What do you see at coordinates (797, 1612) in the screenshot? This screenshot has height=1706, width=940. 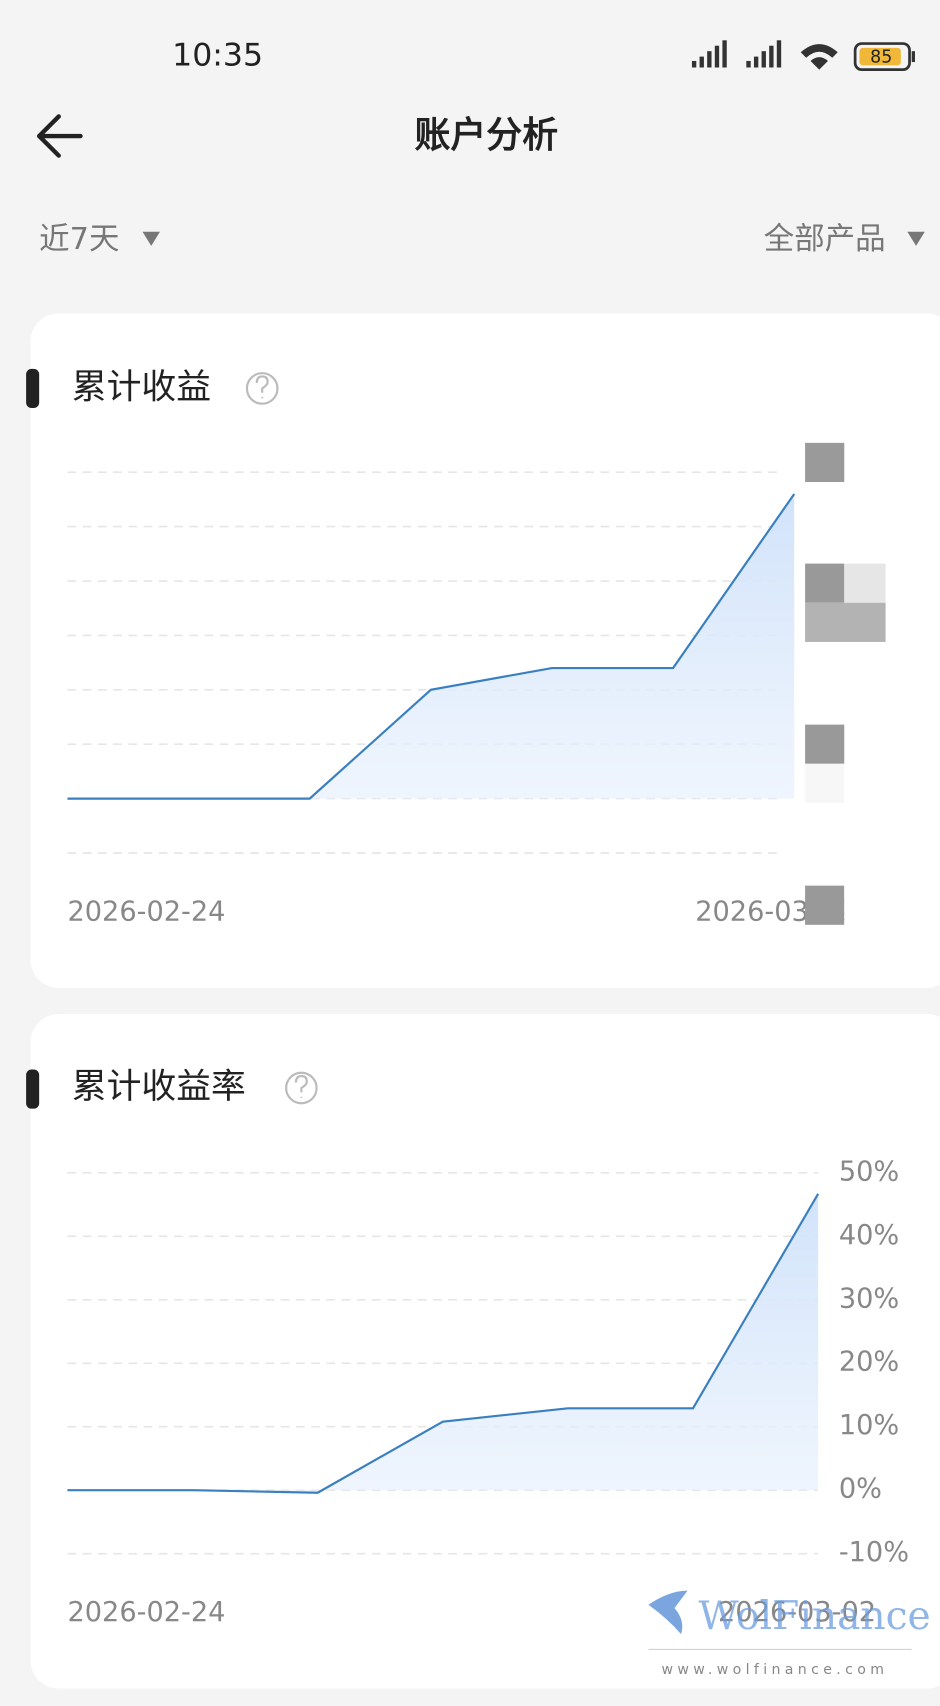 I see `x-tick-label: 2026-03-02` at bounding box center [797, 1612].